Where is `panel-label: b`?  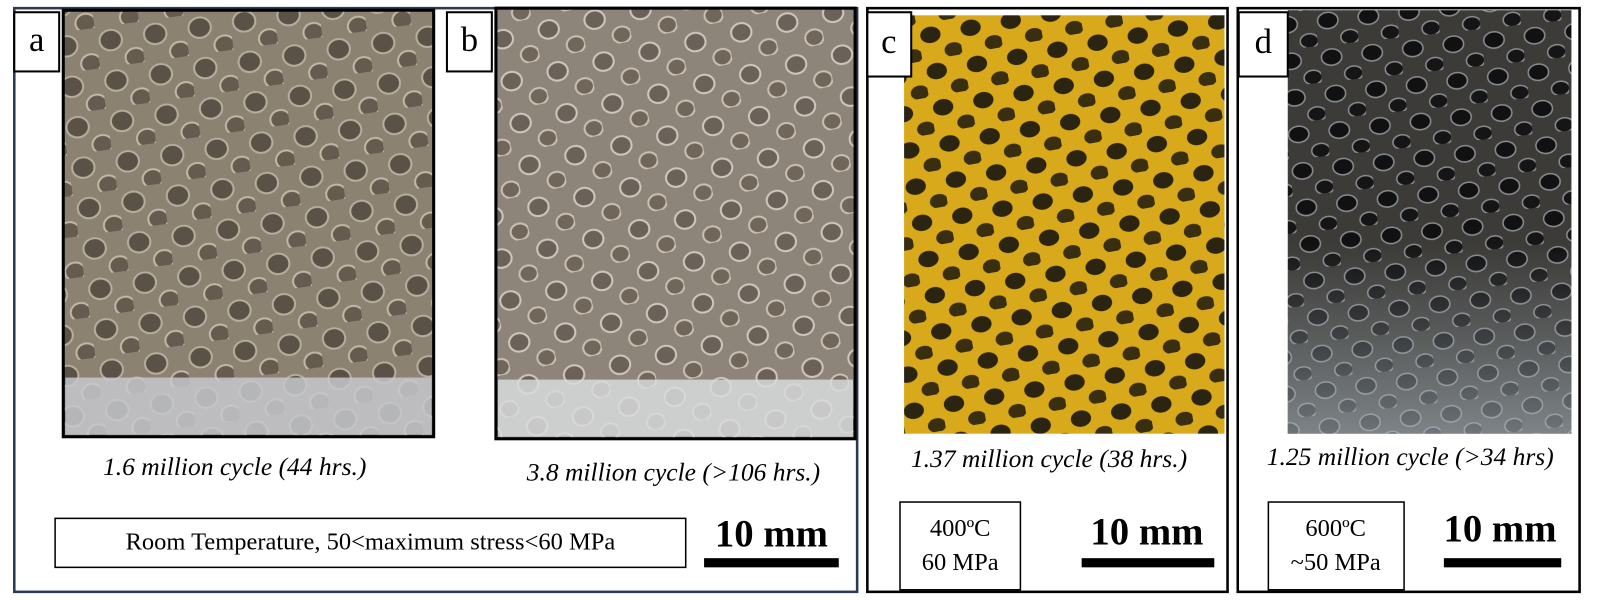
panel-label: b is located at coordinates (469, 39).